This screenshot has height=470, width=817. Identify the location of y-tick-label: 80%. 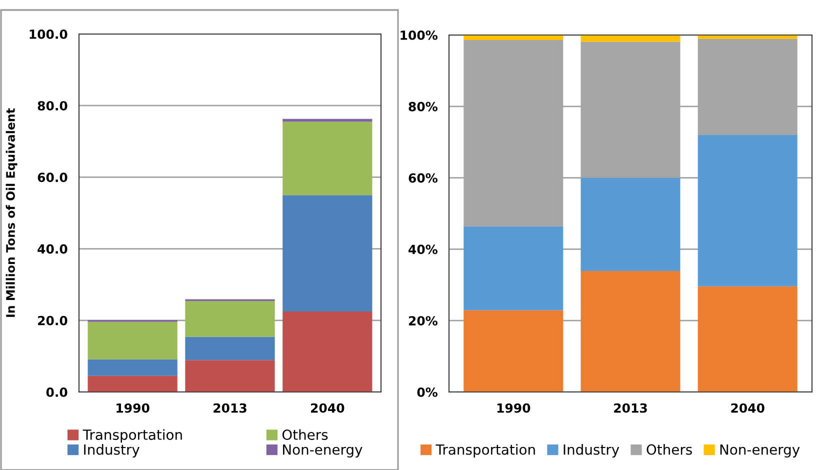
(423, 107).